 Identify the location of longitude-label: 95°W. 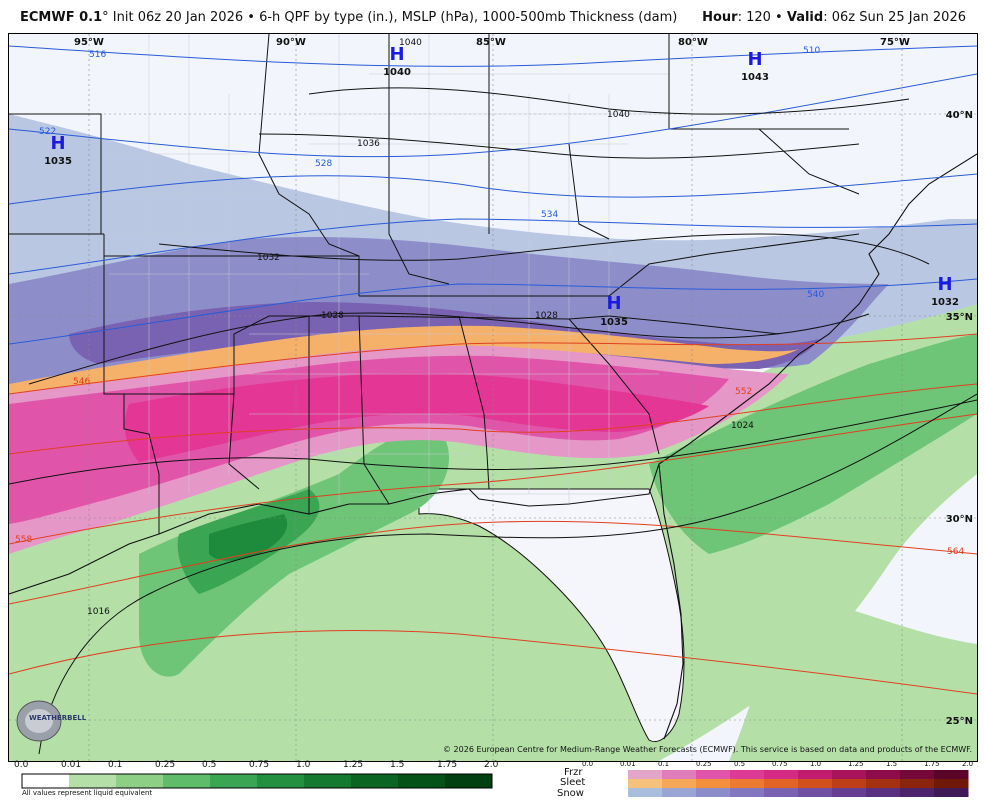
(89, 42).